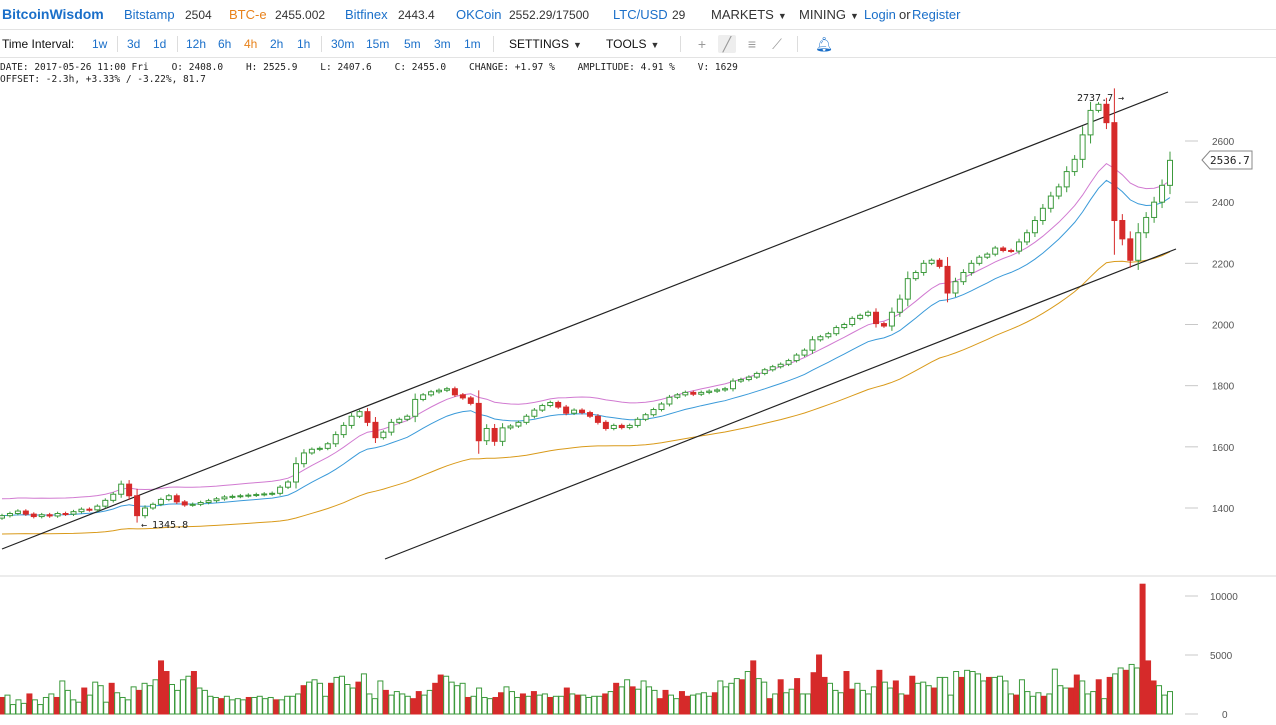  Describe the element at coordinates (727, 44) in the screenshot. I see `trendline-tool-icon: ╱` at that location.